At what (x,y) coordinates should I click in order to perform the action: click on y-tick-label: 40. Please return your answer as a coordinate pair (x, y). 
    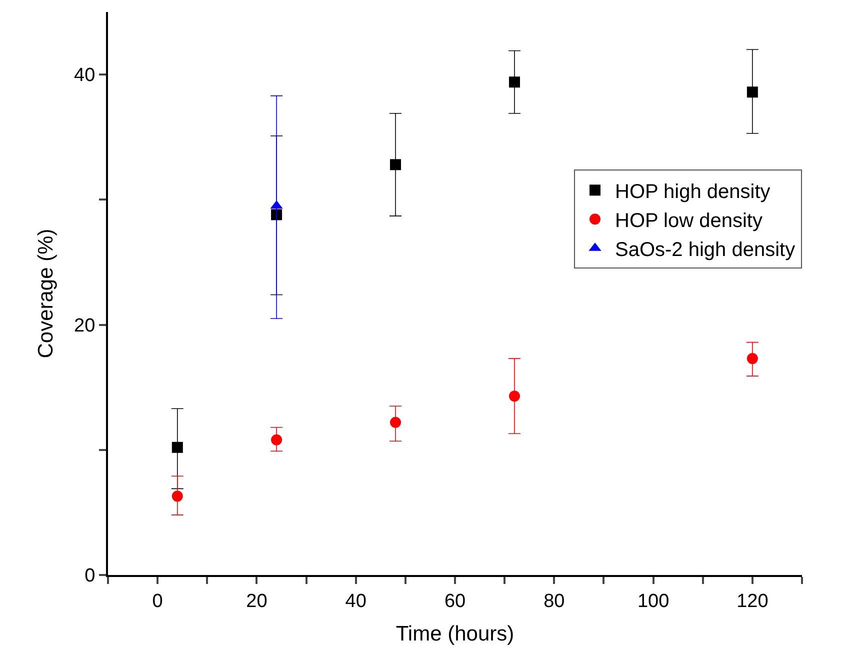
    Looking at the image, I should click on (85, 75).